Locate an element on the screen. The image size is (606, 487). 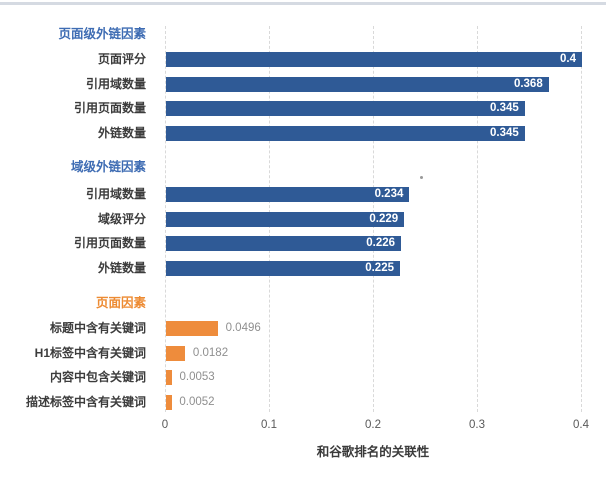
bar-value: 0.0182 is located at coordinates (210, 352).